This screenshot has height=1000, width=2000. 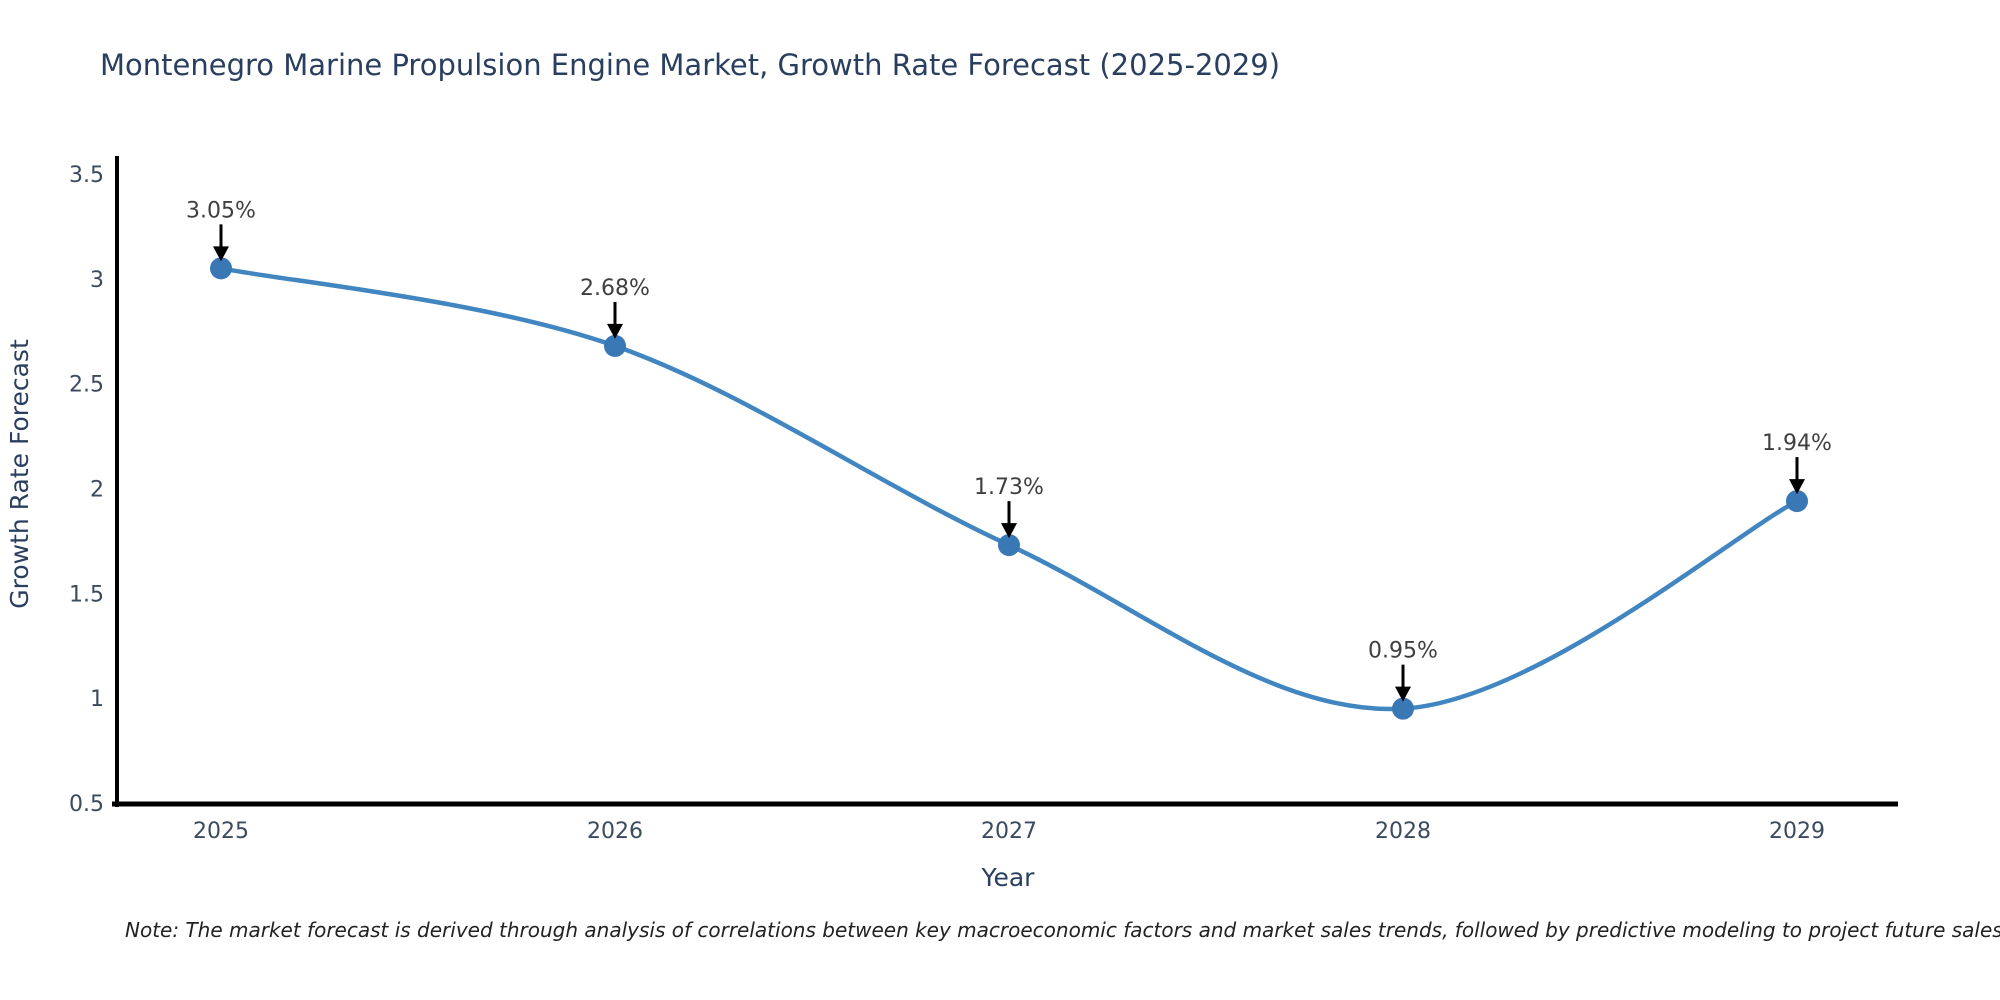 What do you see at coordinates (97, 699) in the screenshot?
I see `y-tick-label: 1` at bounding box center [97, 699].